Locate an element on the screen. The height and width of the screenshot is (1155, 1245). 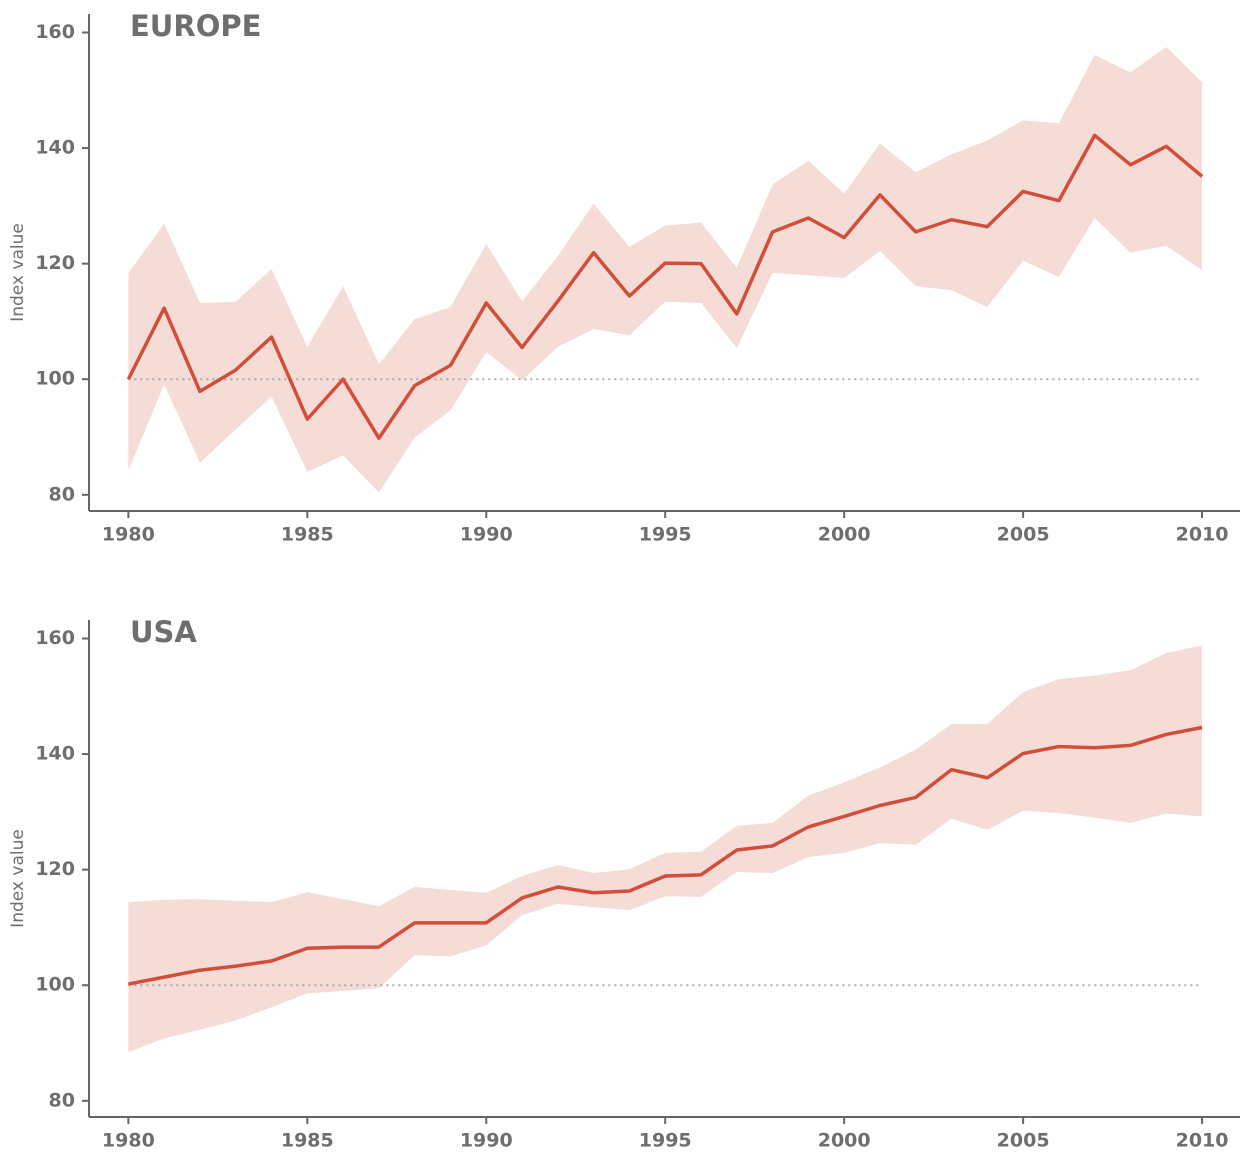
chart-title: USA is located at coordinates (163, 632).